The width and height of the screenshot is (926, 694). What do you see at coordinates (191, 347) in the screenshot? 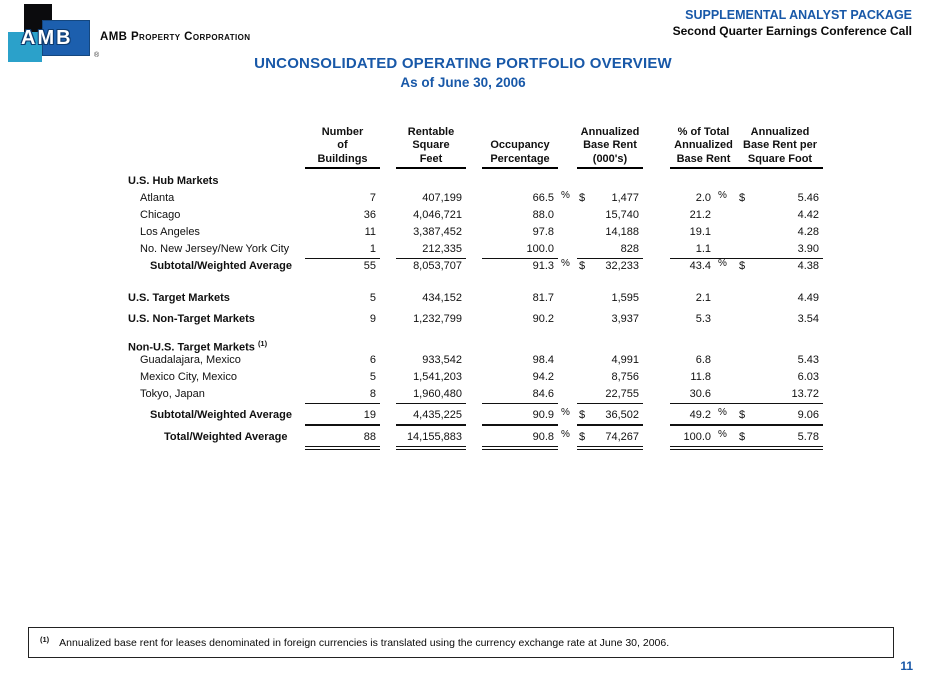
I see `section-label-text: Non-U.S. Target Markets` at bounding box center [191, 347].